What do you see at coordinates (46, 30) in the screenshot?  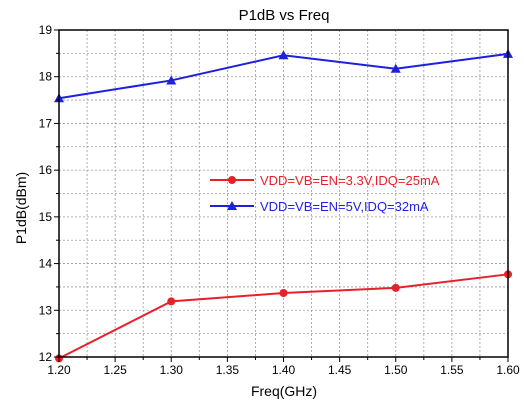 I see `y-tick-label: 19` at bounding box center [46, 30].